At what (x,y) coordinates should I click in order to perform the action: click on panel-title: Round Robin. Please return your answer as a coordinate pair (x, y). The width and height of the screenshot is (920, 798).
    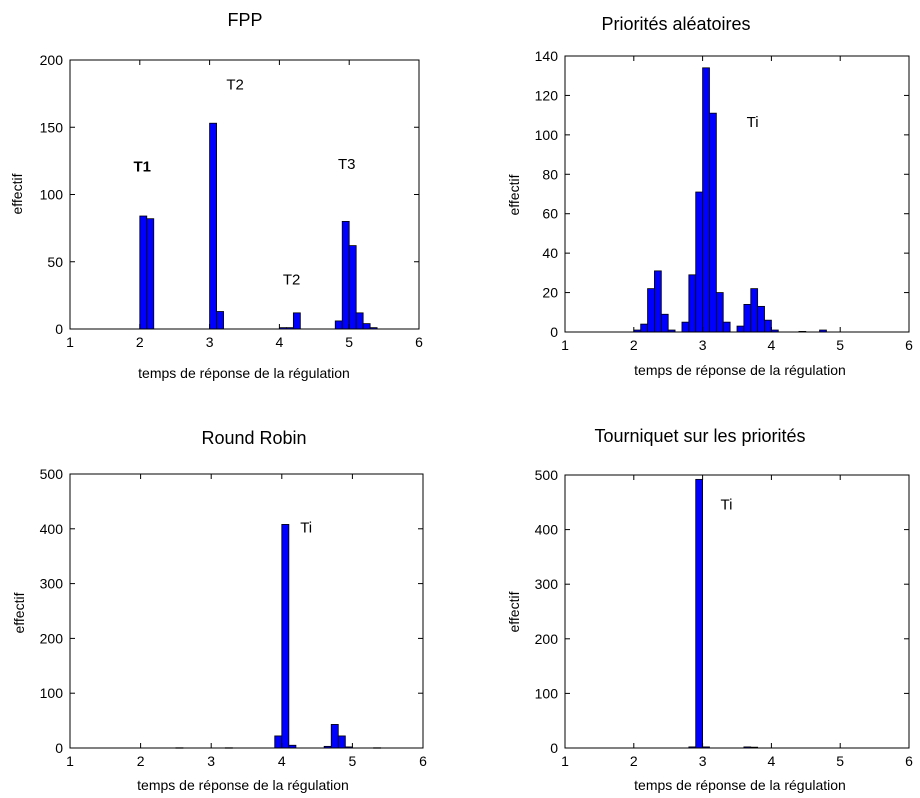
    Looking at the image, I should click on (253, 438).